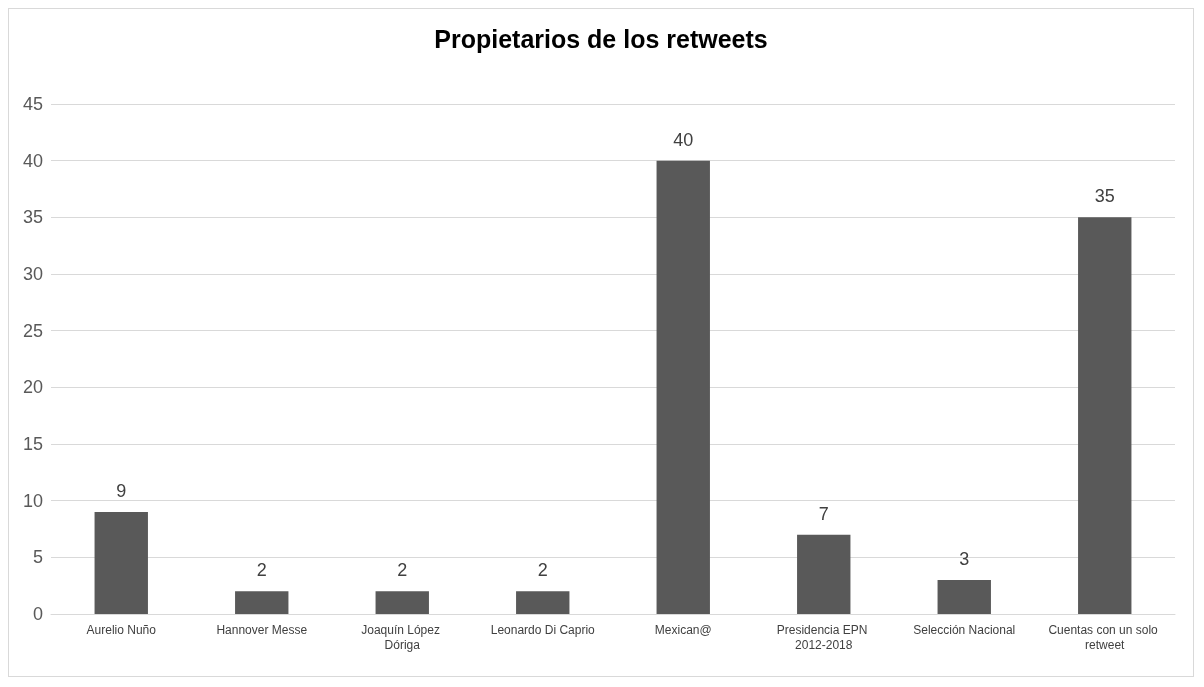 This screenshot has width=1204, height=687. Describe the element at coordinates (32, 500) in the screenshot. I see `y-tick-label: 10` at that location.